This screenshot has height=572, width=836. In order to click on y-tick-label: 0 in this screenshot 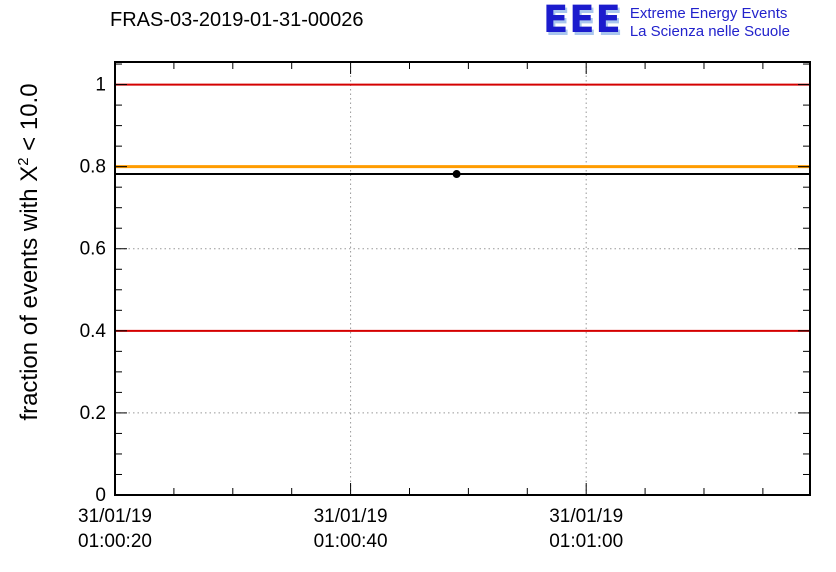, I will do `click(100, 495)`.